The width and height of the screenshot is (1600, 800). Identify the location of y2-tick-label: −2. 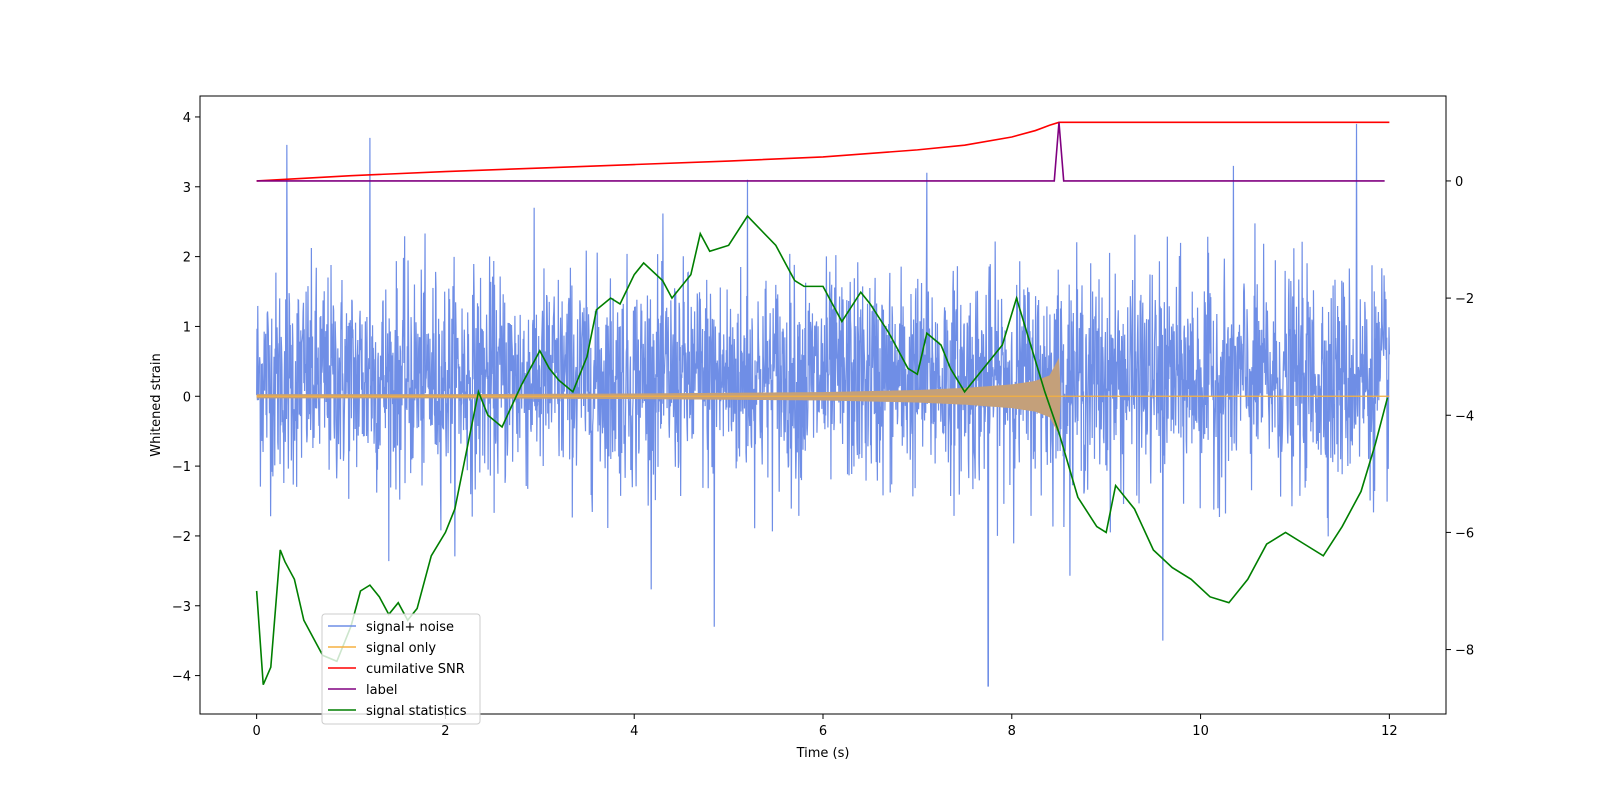
(1464, 299).